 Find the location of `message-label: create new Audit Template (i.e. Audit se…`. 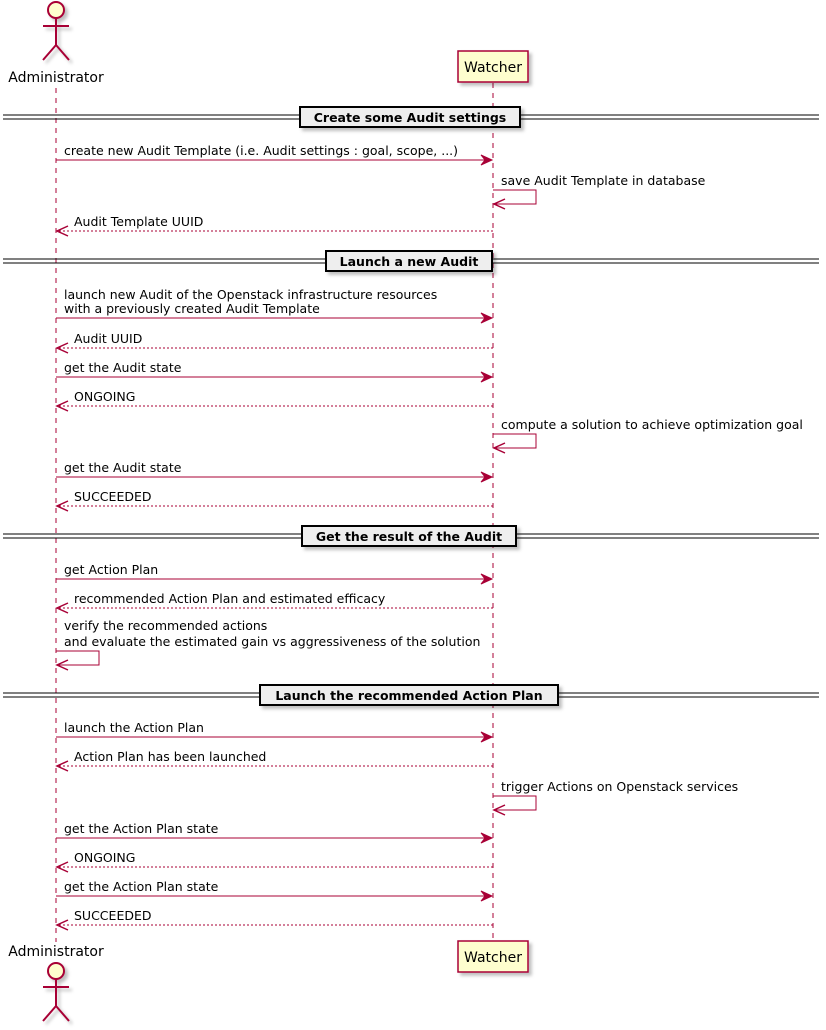

message-label: create new Audit Template (i.e. Audit se… is located at coordinates (261, 150).